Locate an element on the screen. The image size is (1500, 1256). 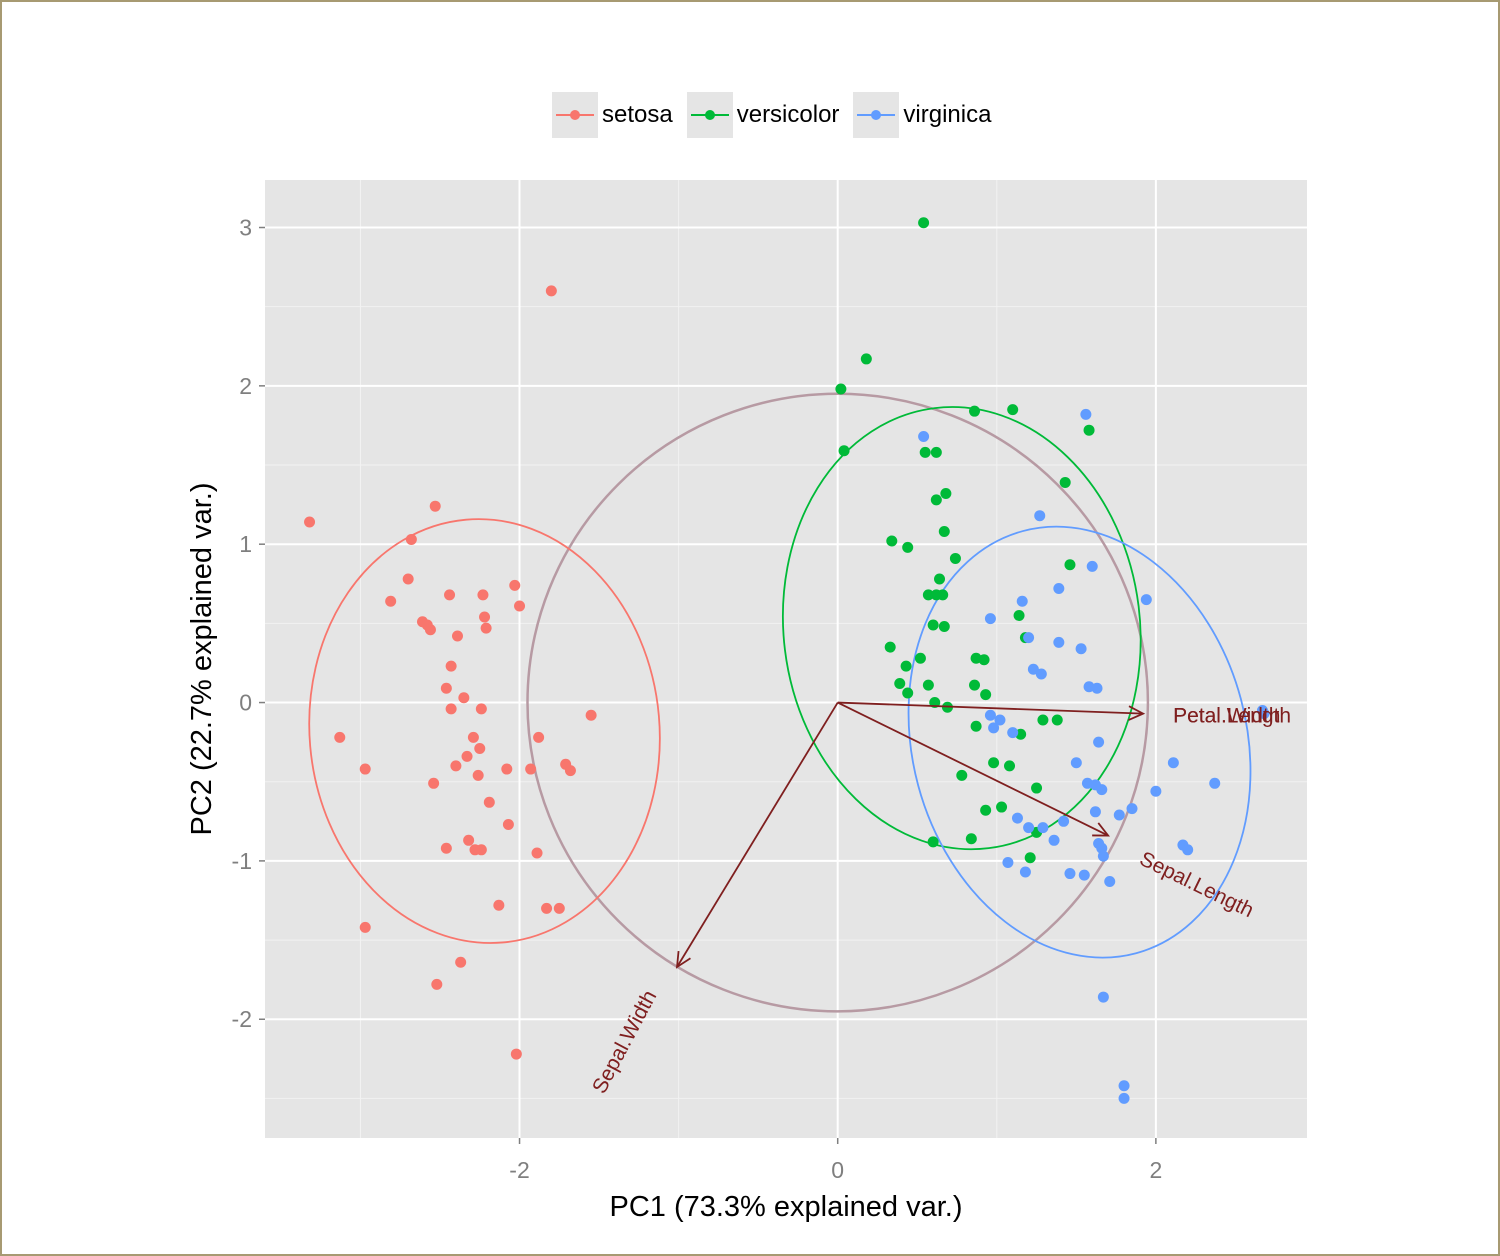
y-tick-label: 2 is located at coordinates (245, 386).